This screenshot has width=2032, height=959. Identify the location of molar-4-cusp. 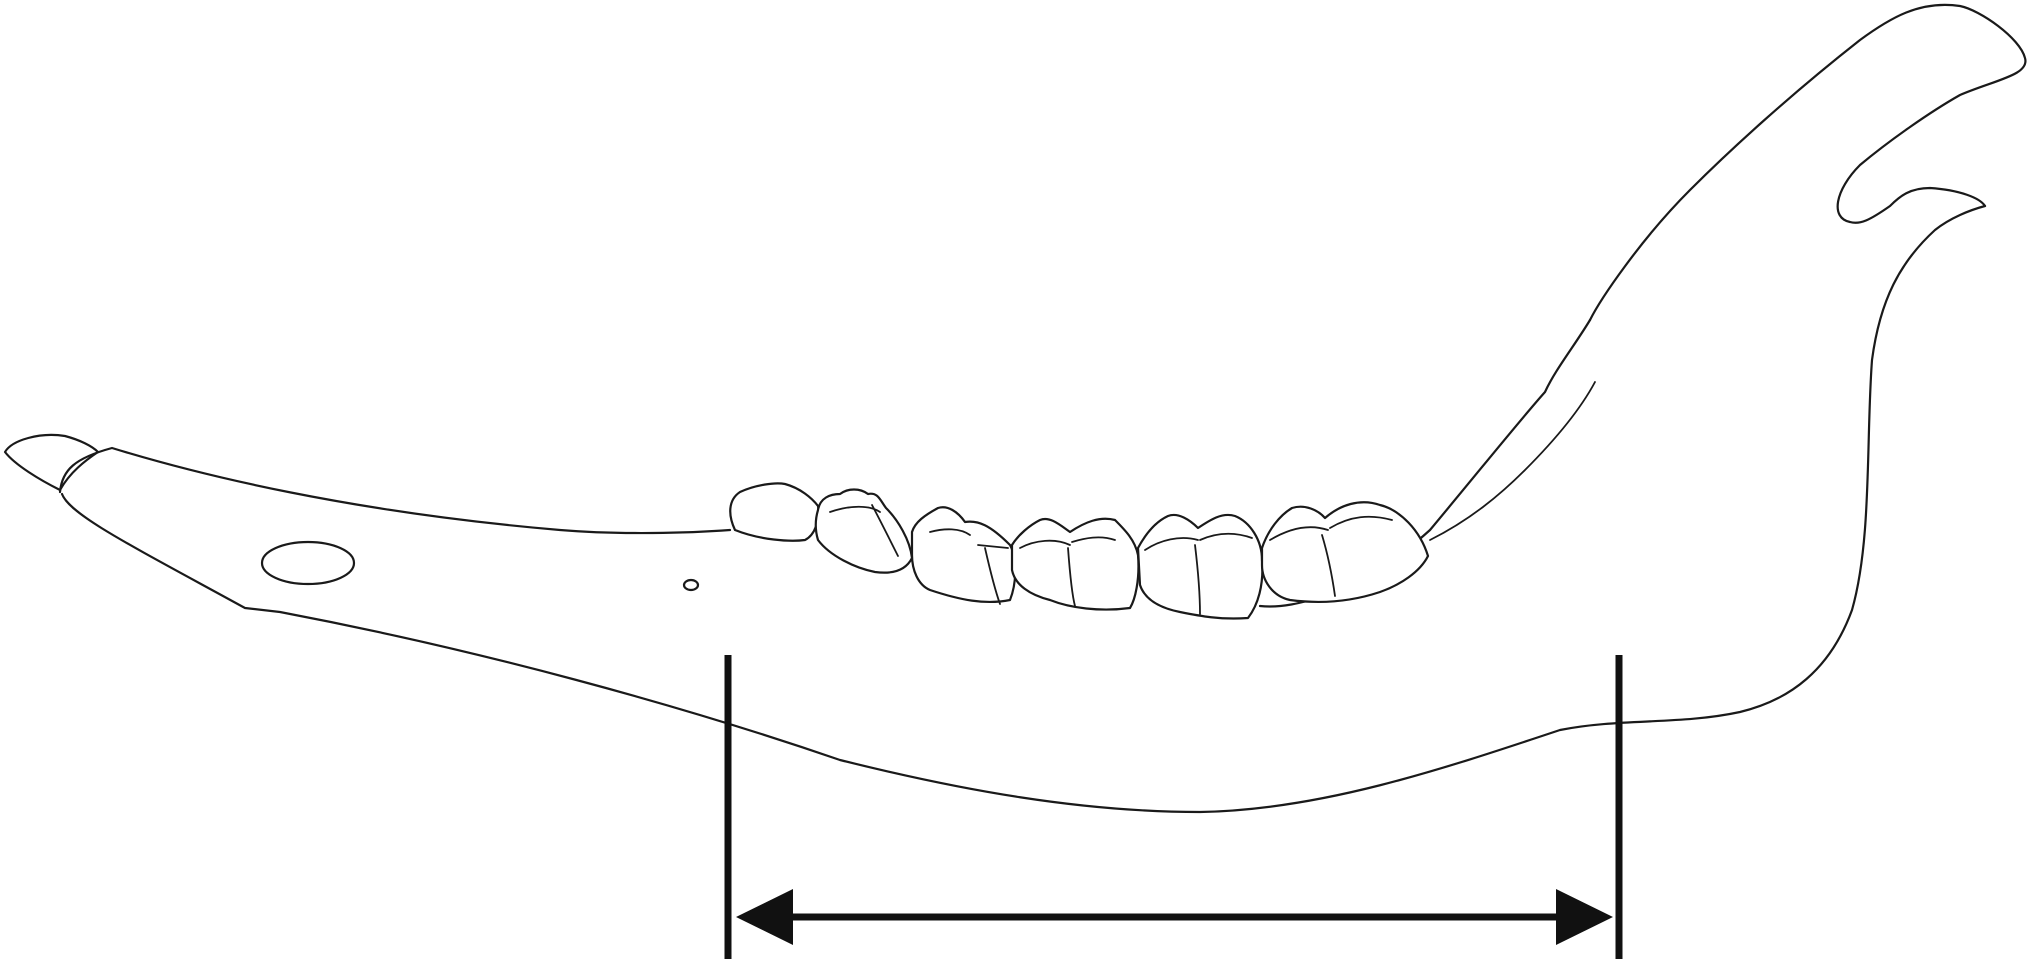
(1331, 556).